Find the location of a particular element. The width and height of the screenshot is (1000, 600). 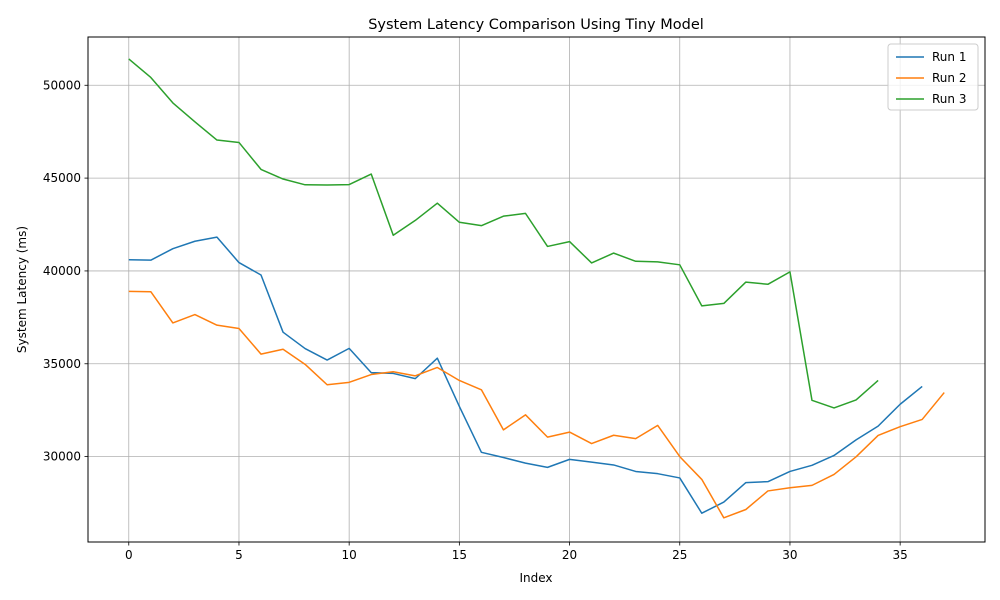

x-tick-label: 5 is located at coordinates (239, 555).